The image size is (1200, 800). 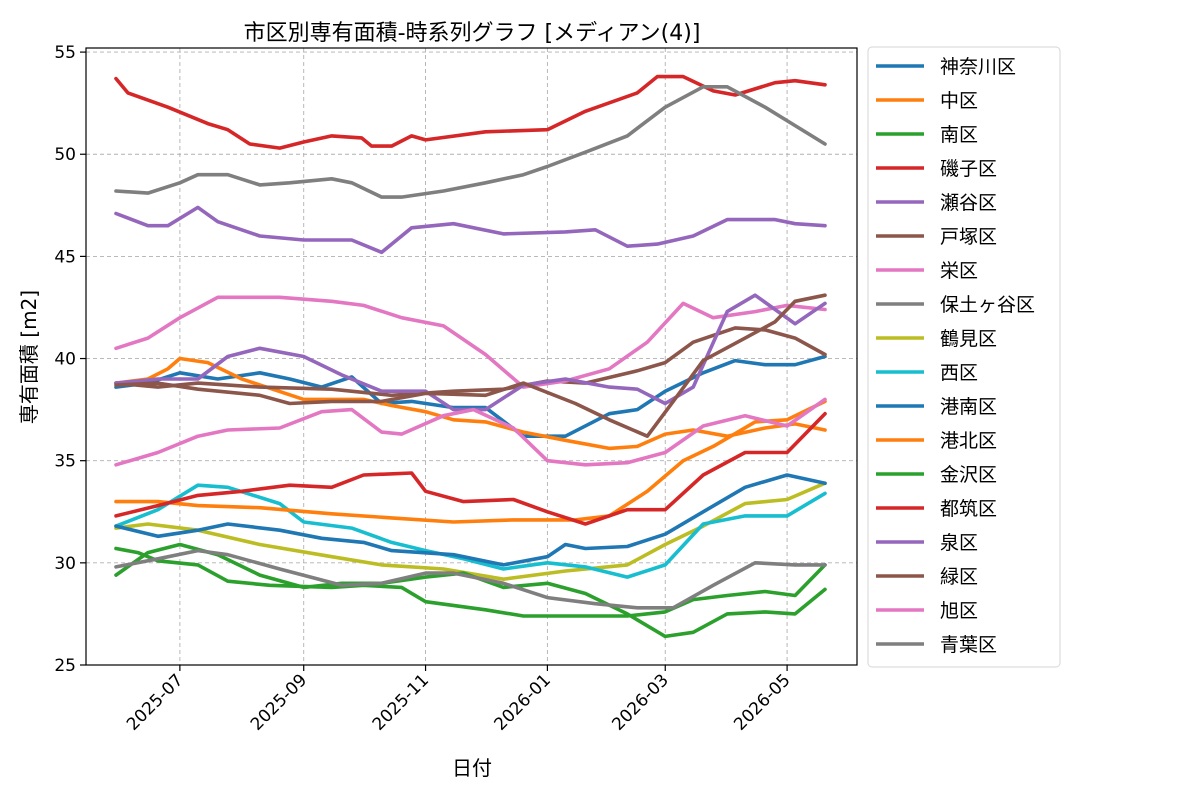 I want to click on x-tick-label: 2026-05, so click(x=762, y=702).